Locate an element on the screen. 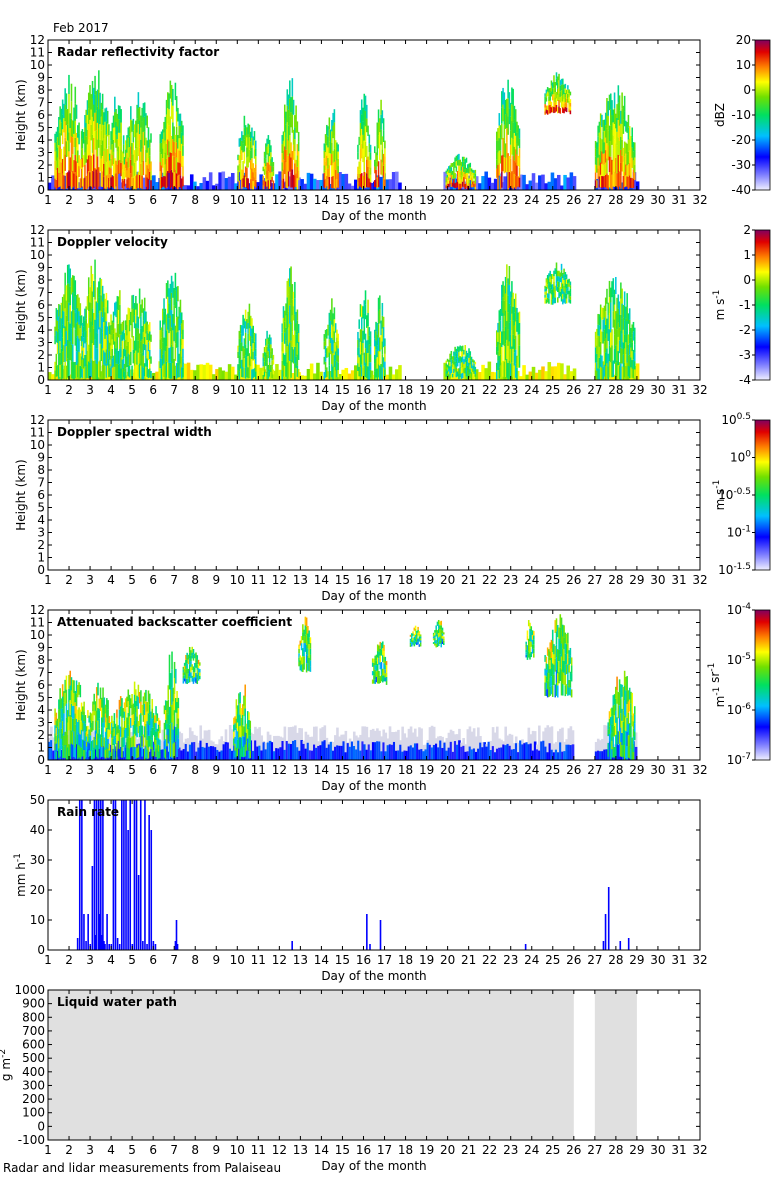  x-tick-label: 18 is located at coordinates (405, 580).